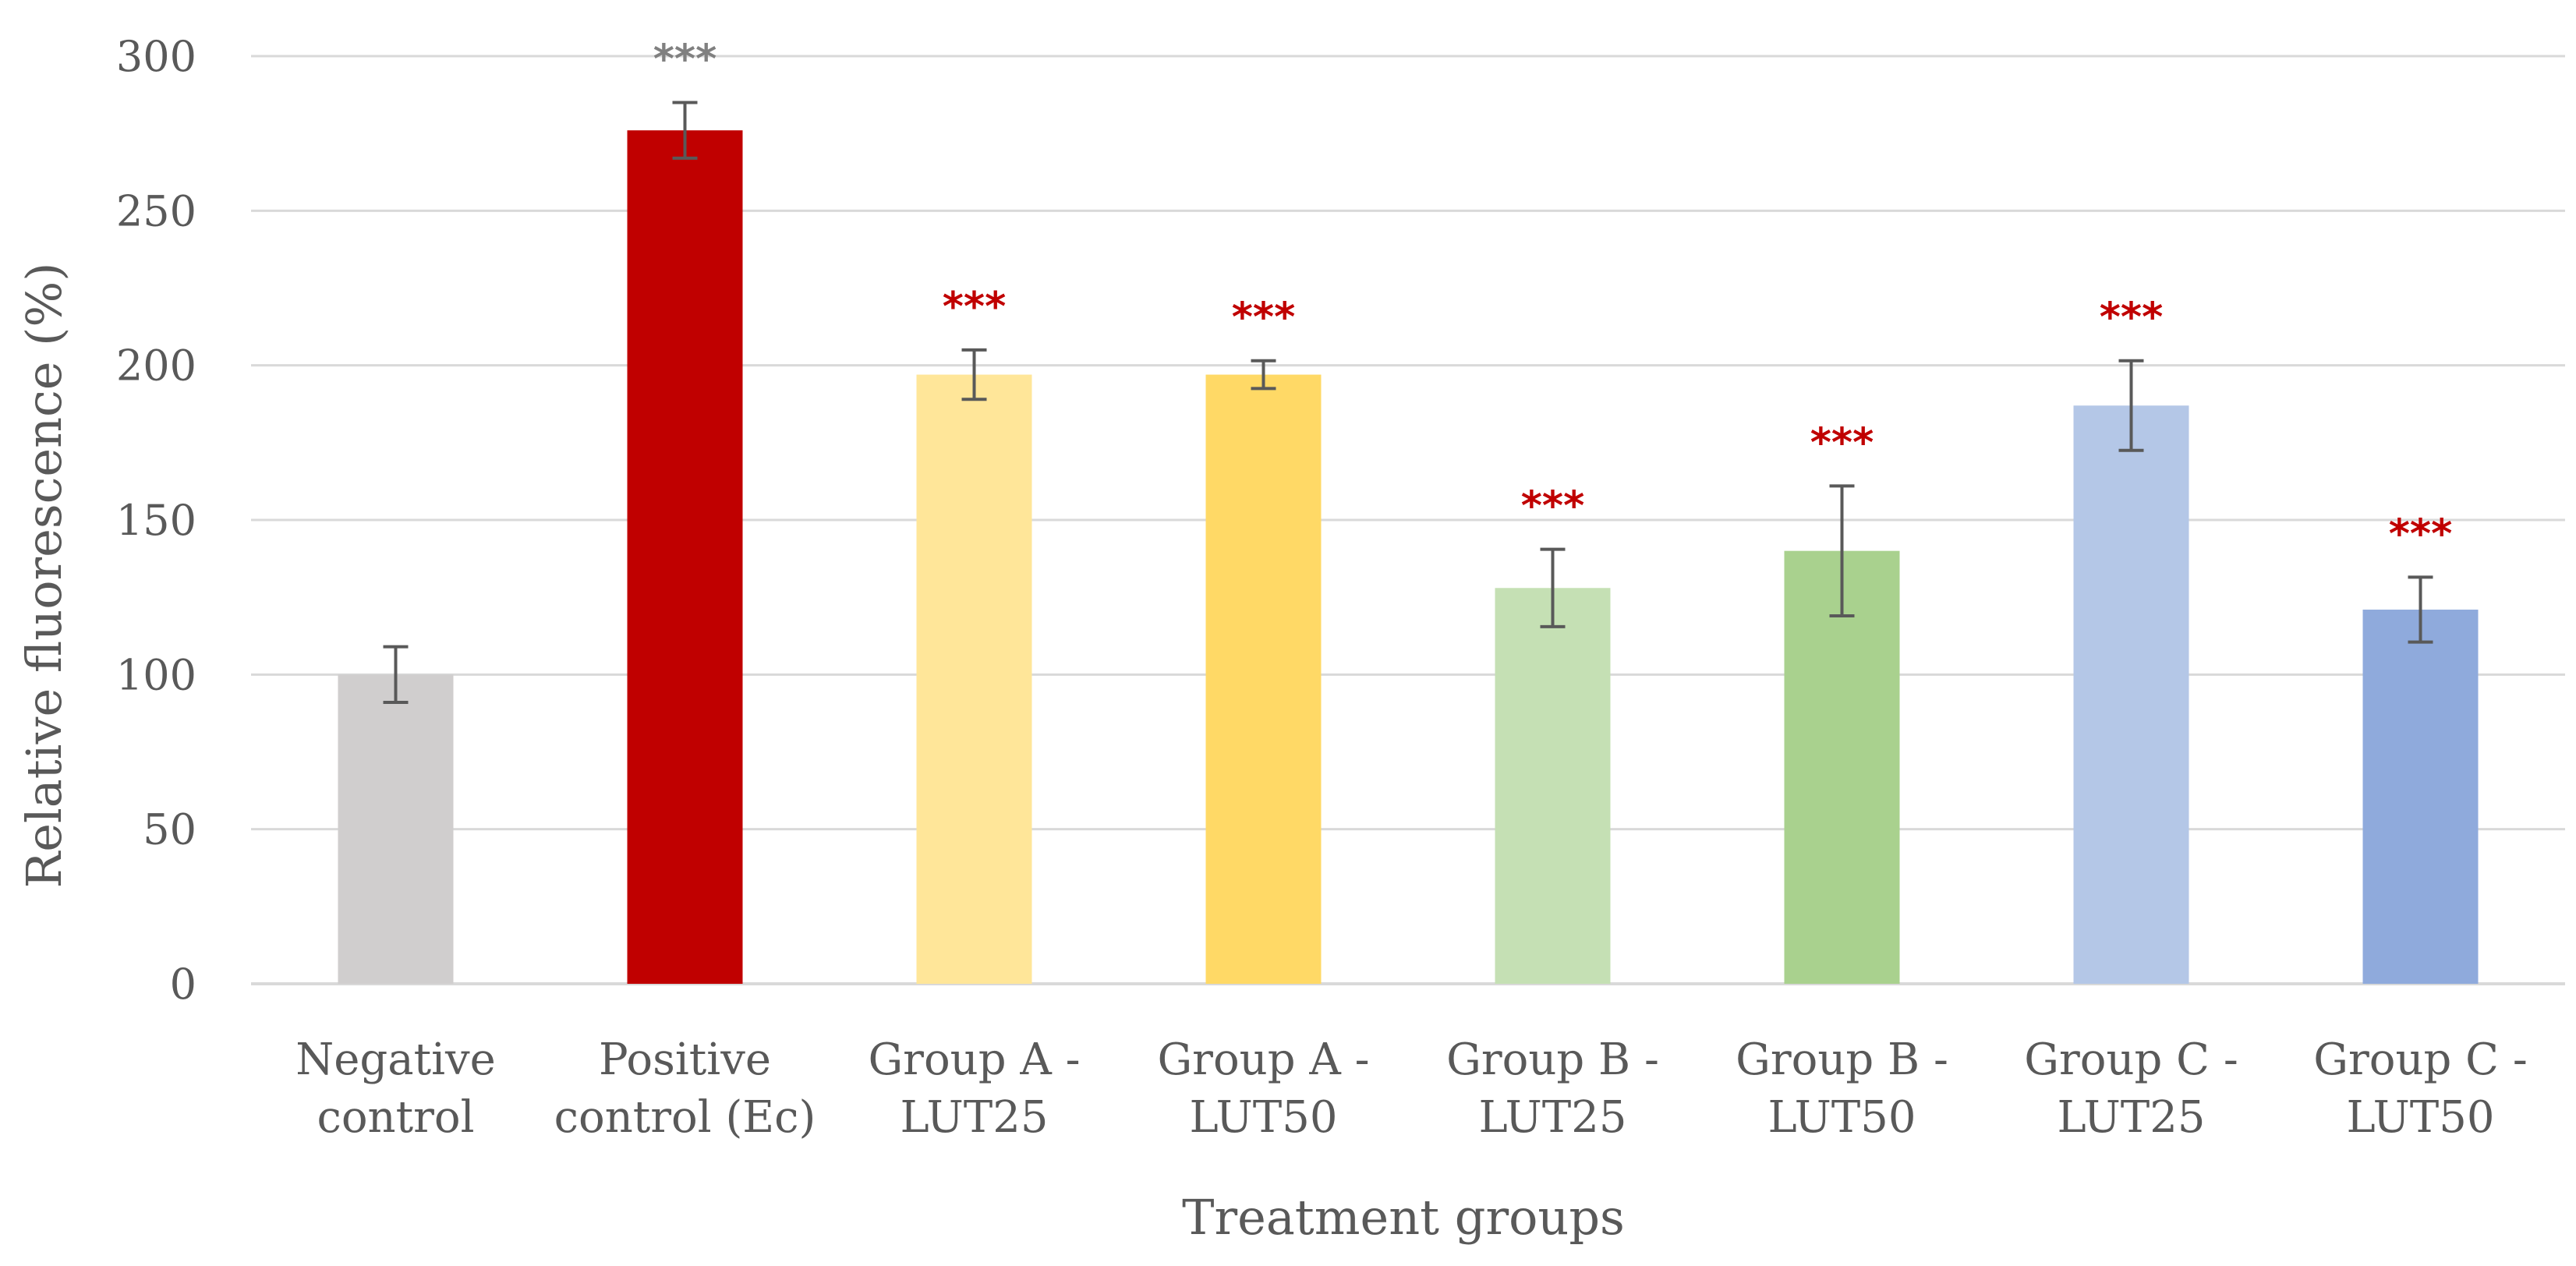  Describe the element at coordinates (183, 984) in the screenshot. I see `y-tick-label: 0` at that location.